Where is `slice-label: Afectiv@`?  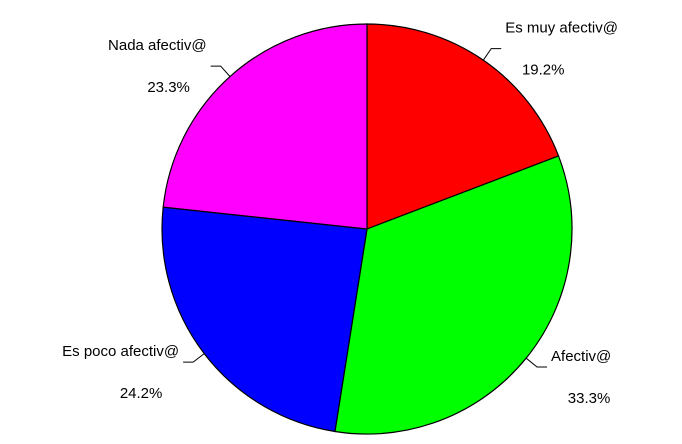 slice-label: Afectiv@ is located at coordinates (581, 356).